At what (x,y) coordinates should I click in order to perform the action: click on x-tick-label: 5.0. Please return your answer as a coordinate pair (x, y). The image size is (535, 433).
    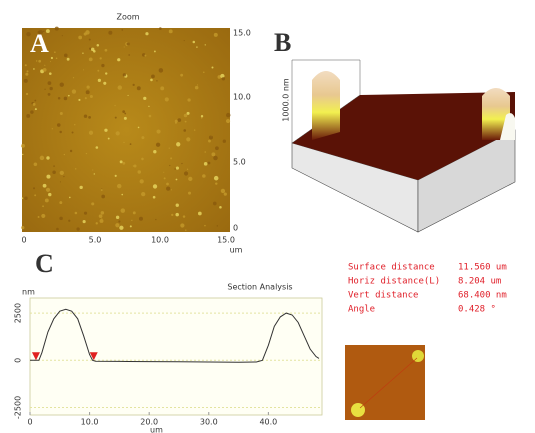
    Looking at the image, I should click on (95, 240).